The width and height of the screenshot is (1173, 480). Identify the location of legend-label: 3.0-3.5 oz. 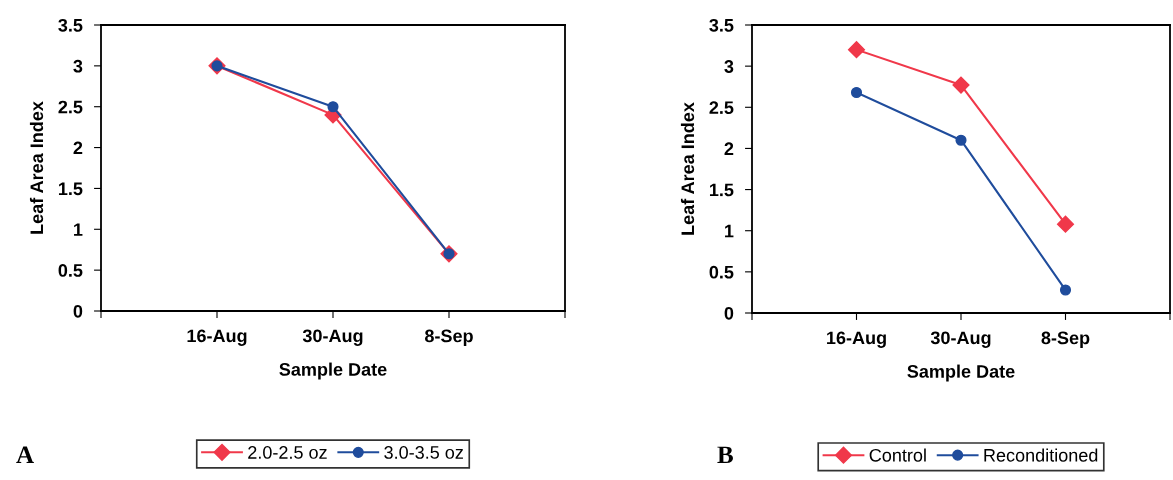
(423, 452).